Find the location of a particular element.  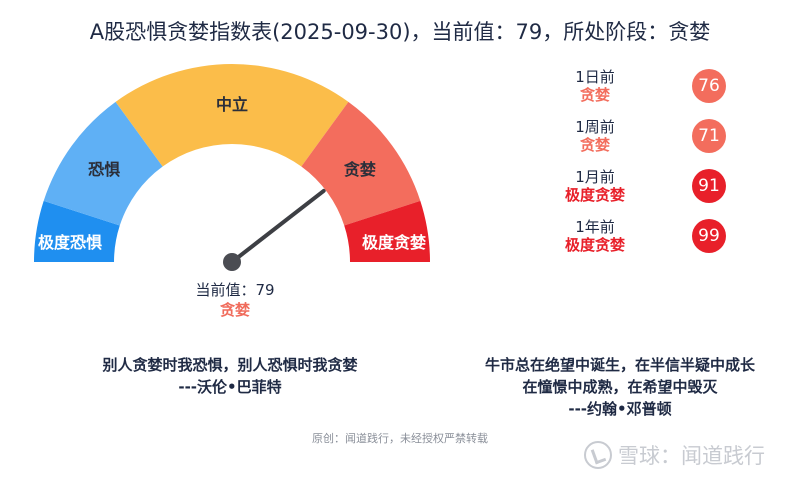

gauge-segment-label-0: 极度恐惧 is located at coordinates (70, 242).